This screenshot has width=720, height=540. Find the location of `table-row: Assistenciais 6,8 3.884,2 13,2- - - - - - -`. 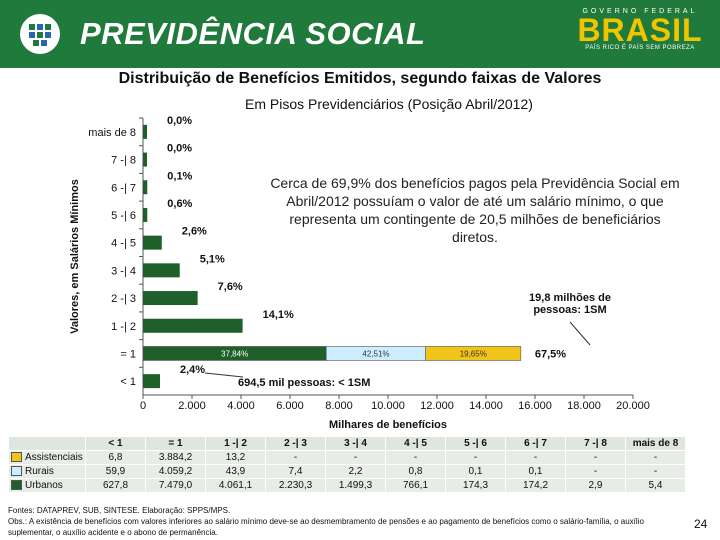

table-row: Assistenciais 6,8 3.884,2 13,2- - - - - - - is located at coordinates (347, 457).